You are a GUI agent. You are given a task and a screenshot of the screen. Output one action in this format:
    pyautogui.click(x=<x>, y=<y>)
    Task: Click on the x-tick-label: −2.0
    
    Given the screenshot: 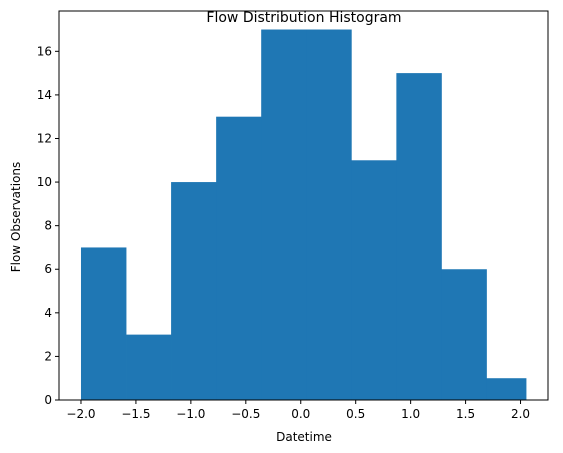 What is the action you would take?
    pyautogui.click(x=80, y=414)
    